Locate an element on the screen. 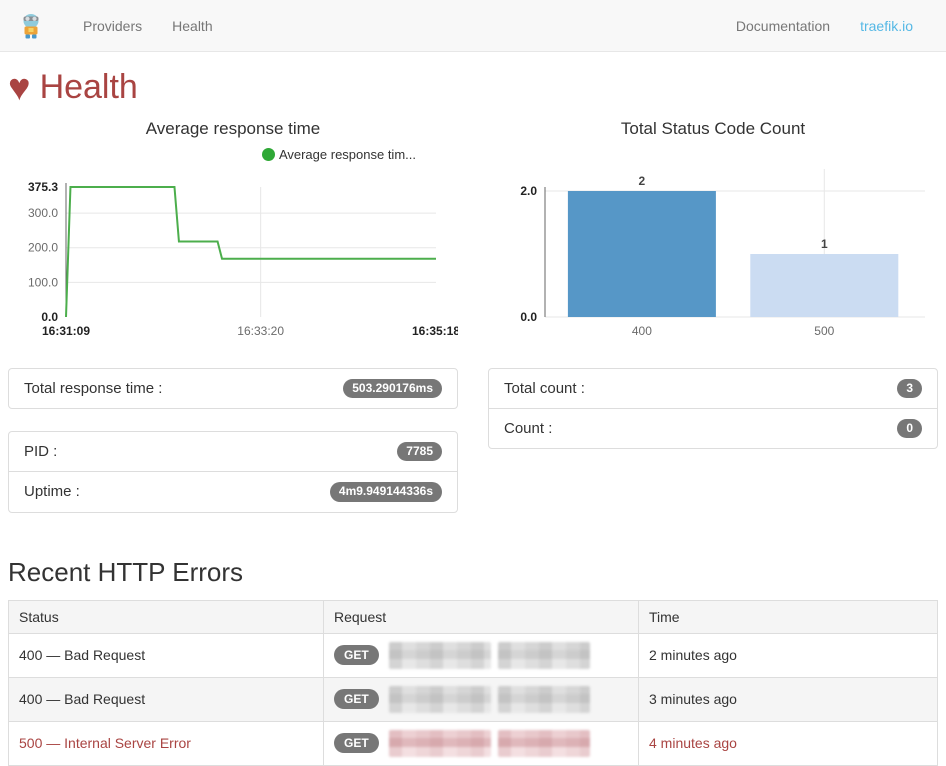 The height and width of the screenshot is (766, 946). total-count-label: Total count : is located at coordinates (544, 389).